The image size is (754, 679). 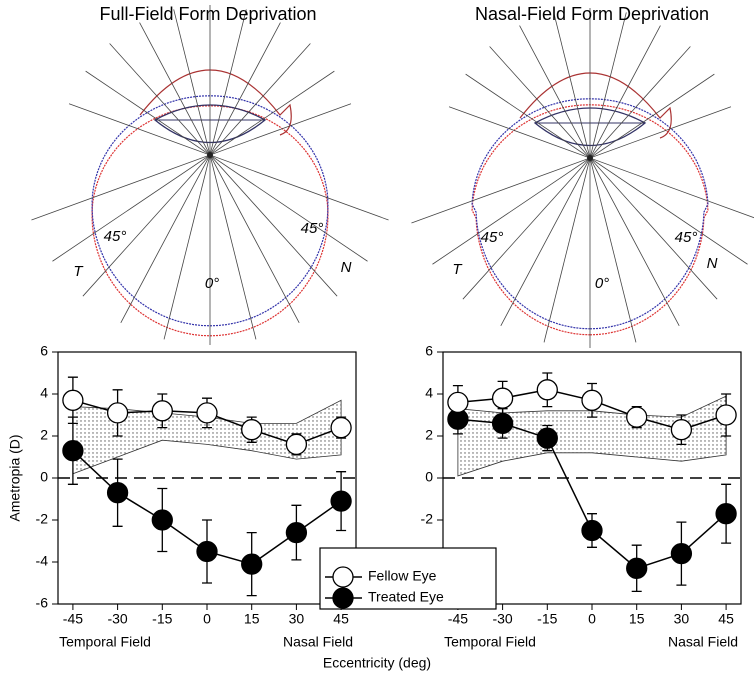 I want to click on field-label: Temporal Field, so click(x=105, y=642).